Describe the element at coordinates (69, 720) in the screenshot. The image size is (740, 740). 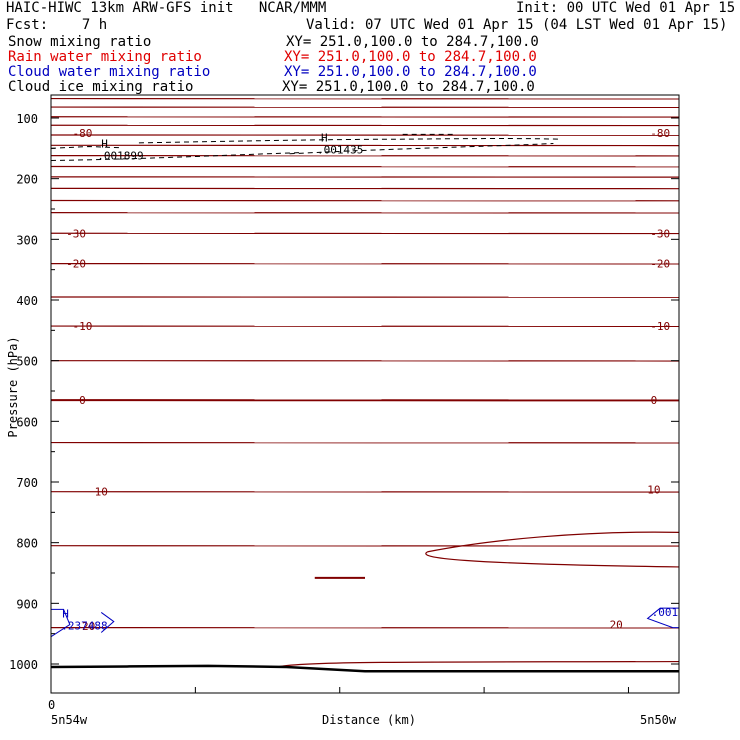
I see `x-start-label: 5n54w` at that location.